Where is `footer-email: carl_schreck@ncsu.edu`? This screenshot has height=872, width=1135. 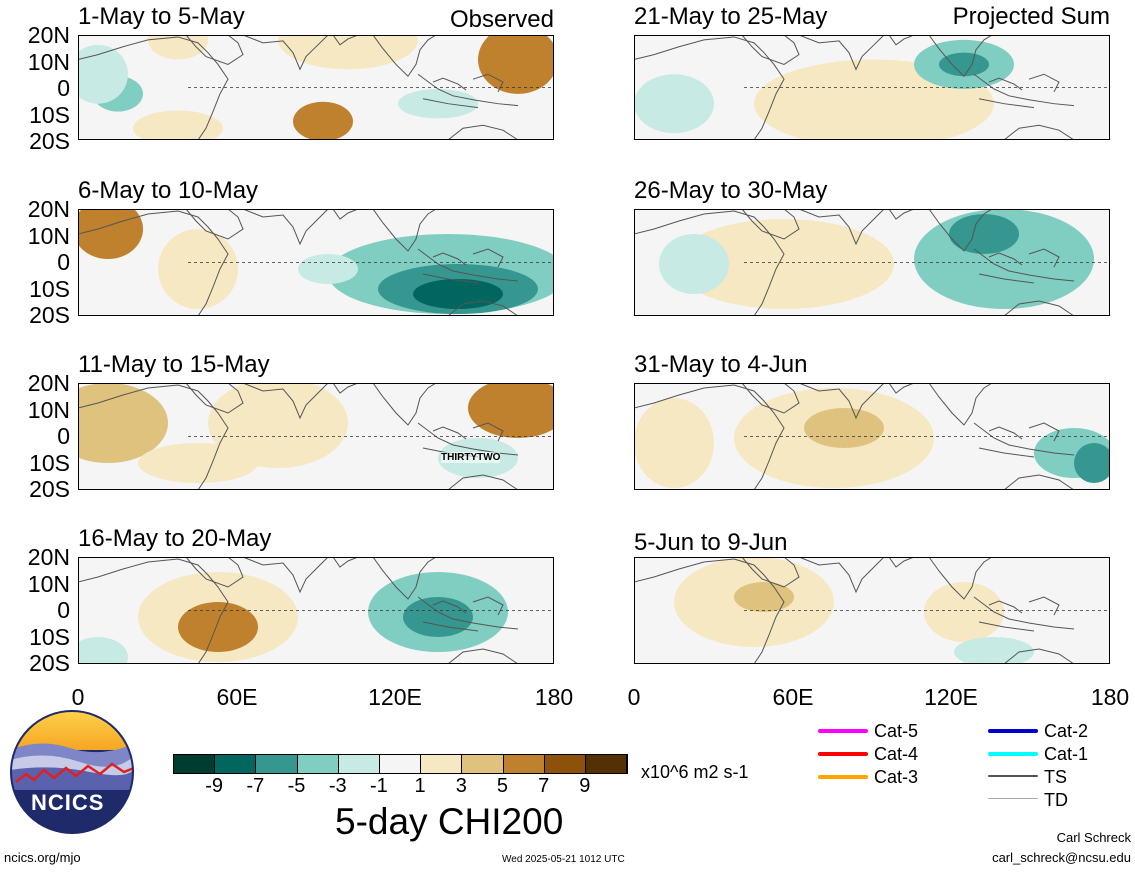
footer-email: carl_schreck@ncsu.edu is located at coordinates (1061, 857).